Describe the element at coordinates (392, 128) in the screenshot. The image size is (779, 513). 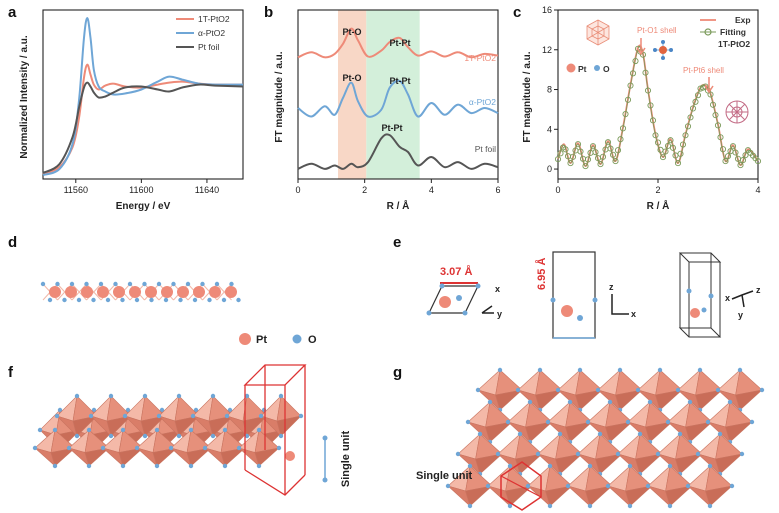
I see `annotation-pt-pt-foil: Pt-Pt` at that location.